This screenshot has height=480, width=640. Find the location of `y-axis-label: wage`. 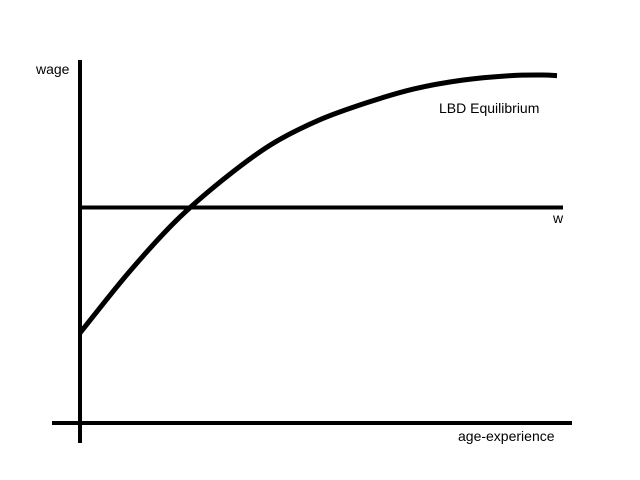

y-axis-label: wage is located at coordinates (52, 69).